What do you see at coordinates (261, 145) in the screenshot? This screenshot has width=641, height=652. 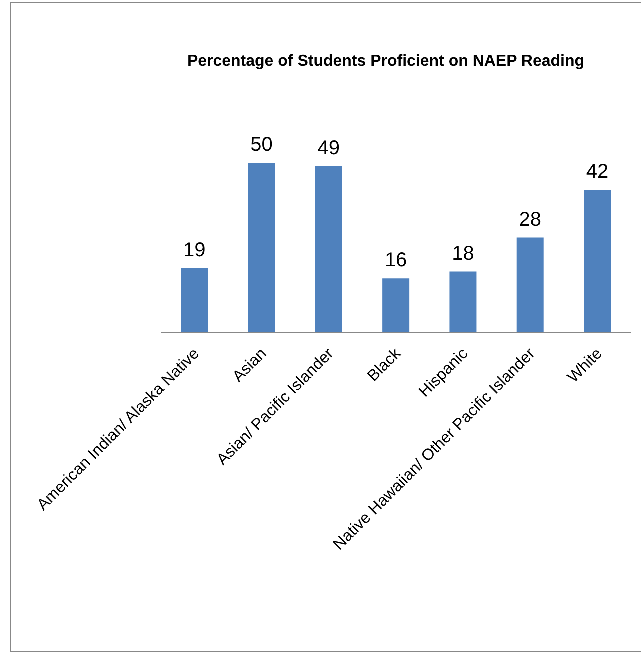 I see `data-label: 50` at bounding box center [261, 145].